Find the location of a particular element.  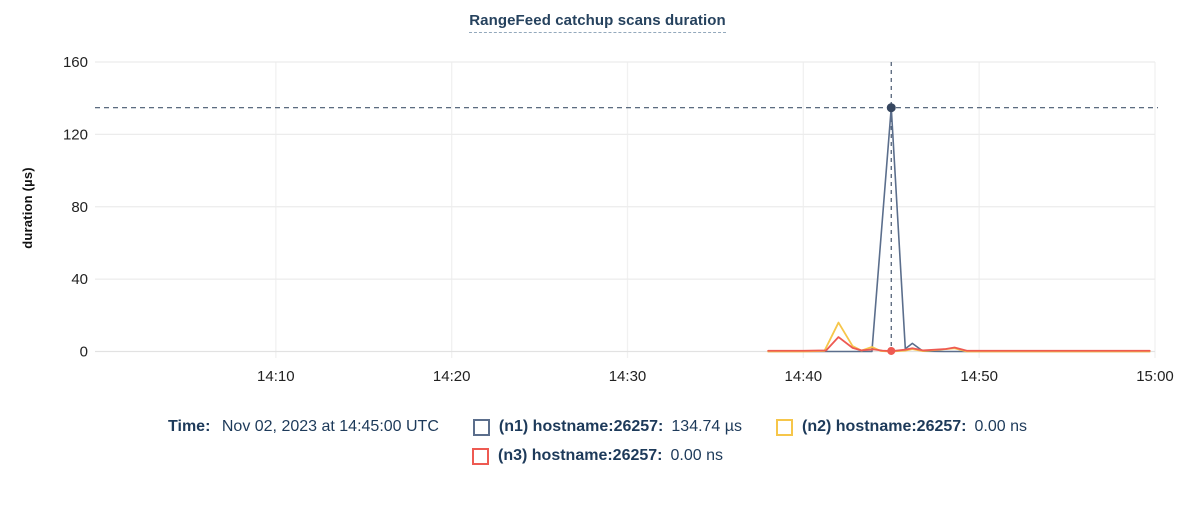

chart-title: RangeFeed catchup scans duration is located at coordinates (597, 22).